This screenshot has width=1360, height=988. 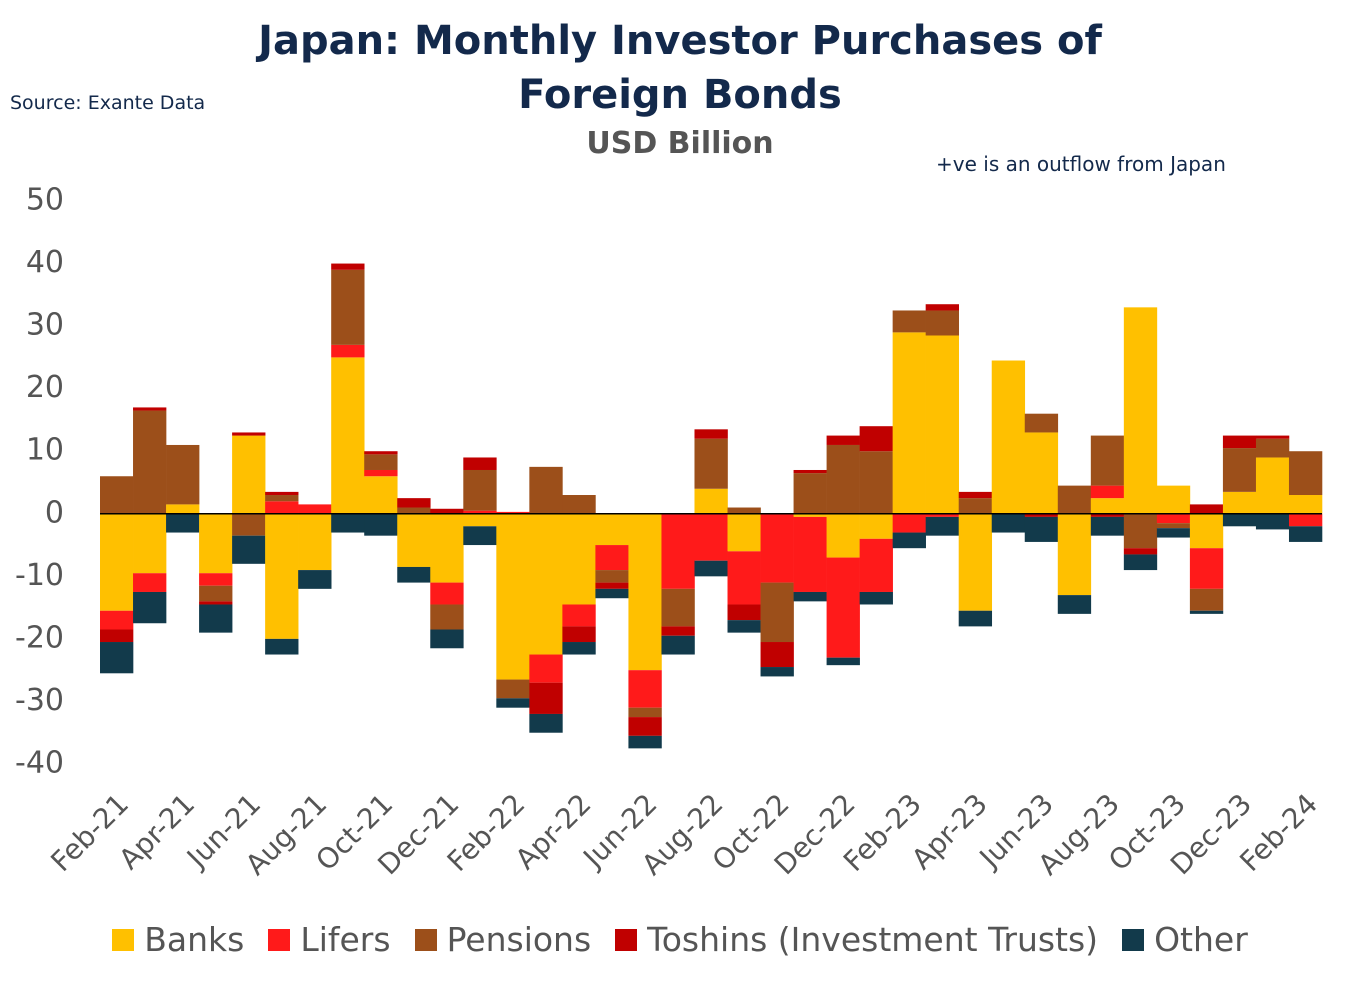 I want to click on y-tick-label: -40, so click(x=39, y=763).